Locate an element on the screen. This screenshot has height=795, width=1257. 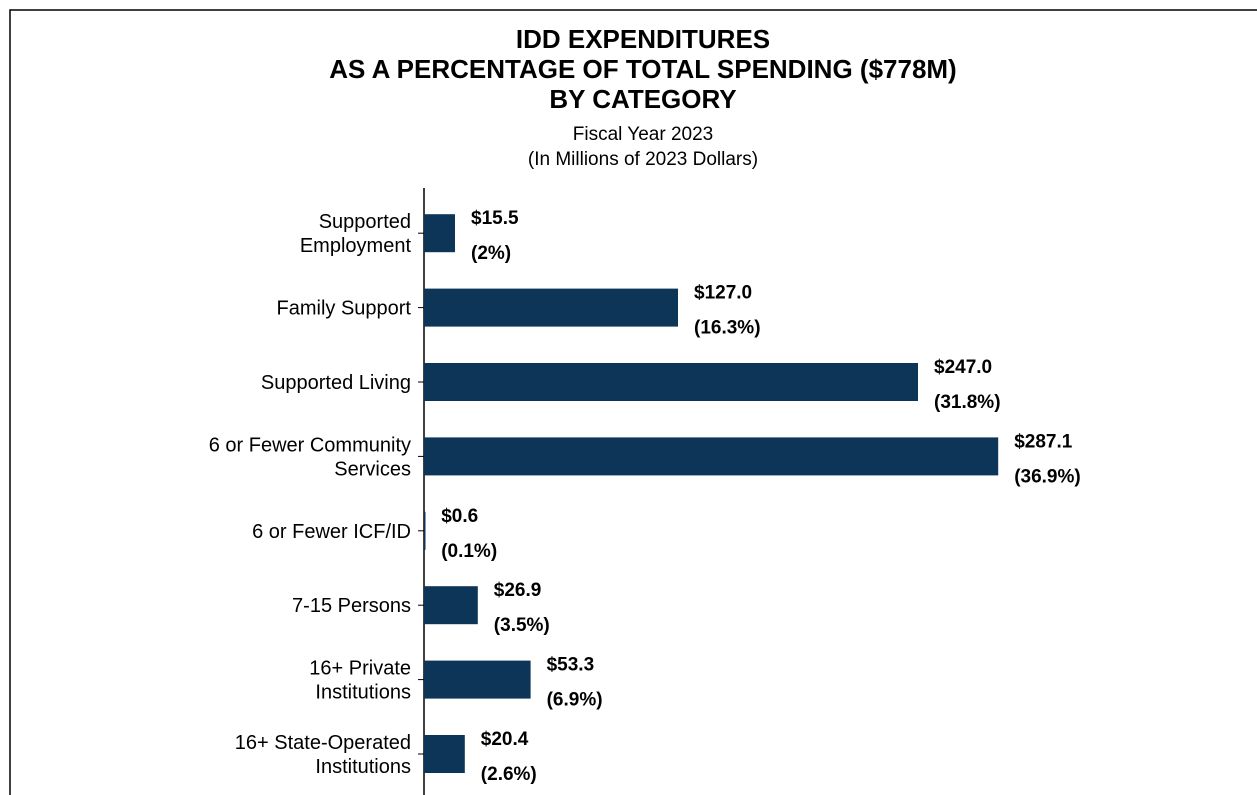
percent-label: (2.6%) is located at coordinates (509, 774).